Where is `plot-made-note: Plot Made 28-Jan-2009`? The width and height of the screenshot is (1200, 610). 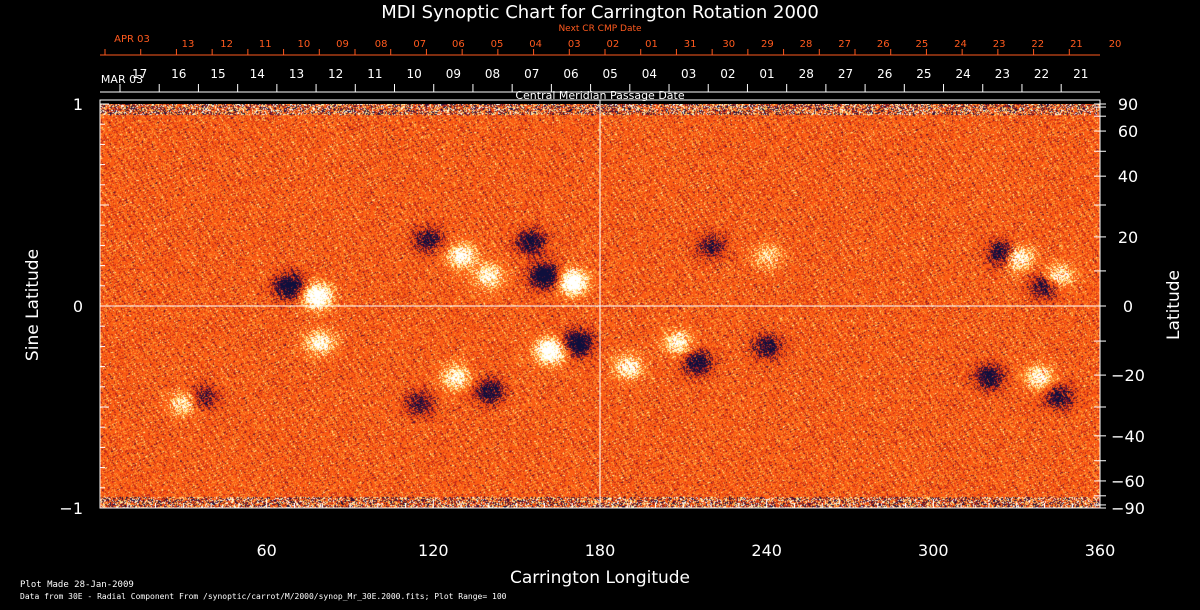
plot-made-note: Plot Made 28-Jan-2009 is located at coordinates (77, 585).